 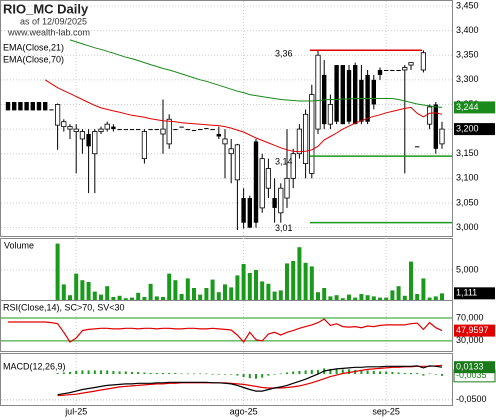 I want to click on legend-entry: EMA(Close,21), so click(x=33, y=47).